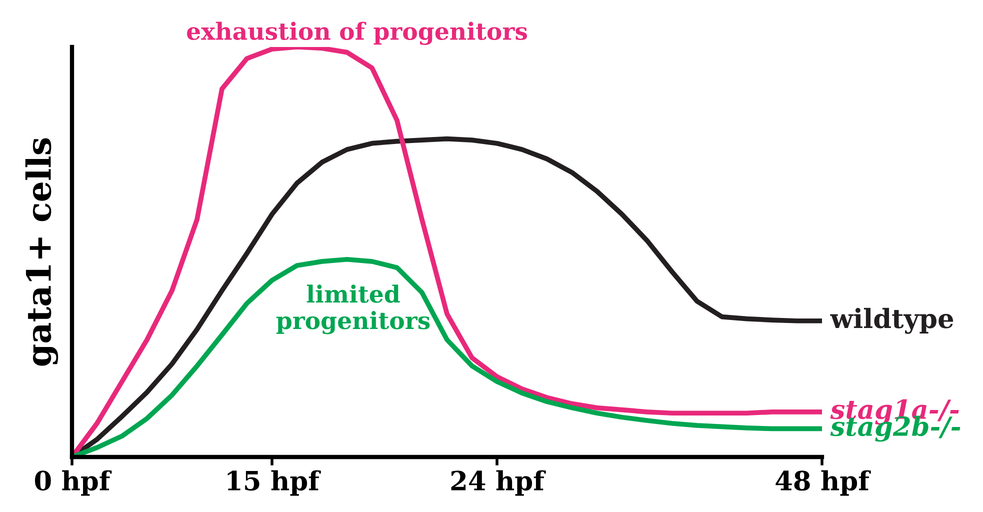  What do you see at coordinates (823, 483) in the screenshot?
I see `x-tick-label: 48 hpf` at bounding box center [823, 483].